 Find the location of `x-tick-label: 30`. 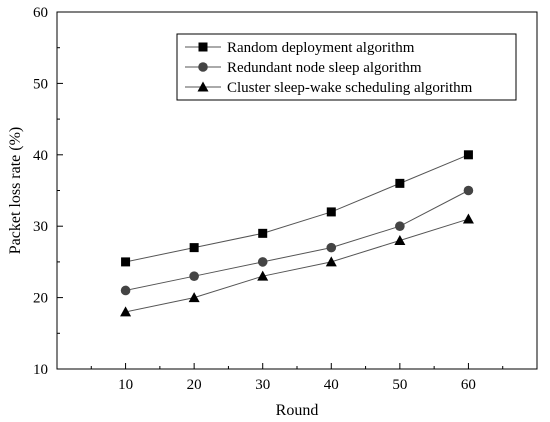

x-tick-label: 30 is located at coordinates (262, 385).